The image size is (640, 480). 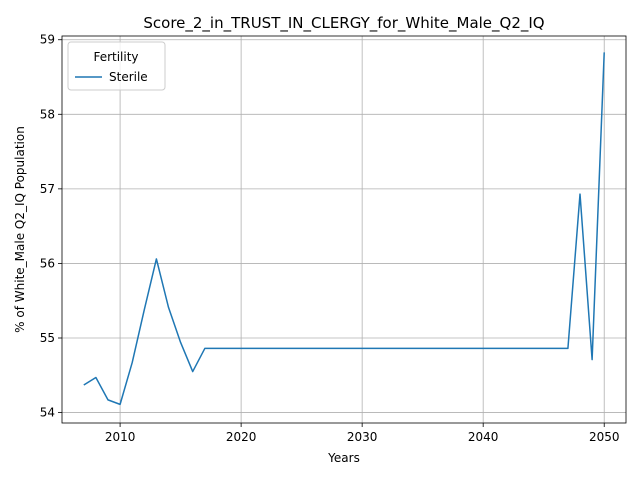 What do you see at coordinates (51, 226) in the screenshot?
I see `y-axis-ticks: 54 55 56 57 58 59` at bounding box center [51, 226].